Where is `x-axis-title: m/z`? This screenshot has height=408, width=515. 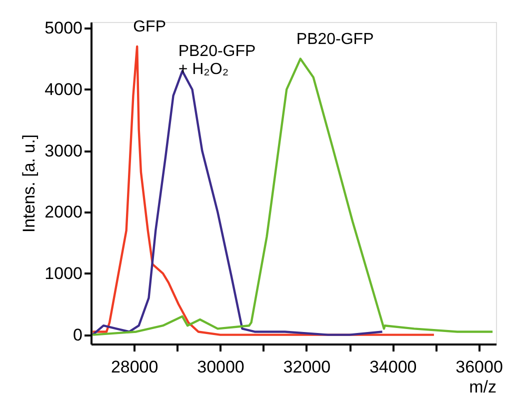 x-axis-title: m/z is located at coordinates (482, 387).